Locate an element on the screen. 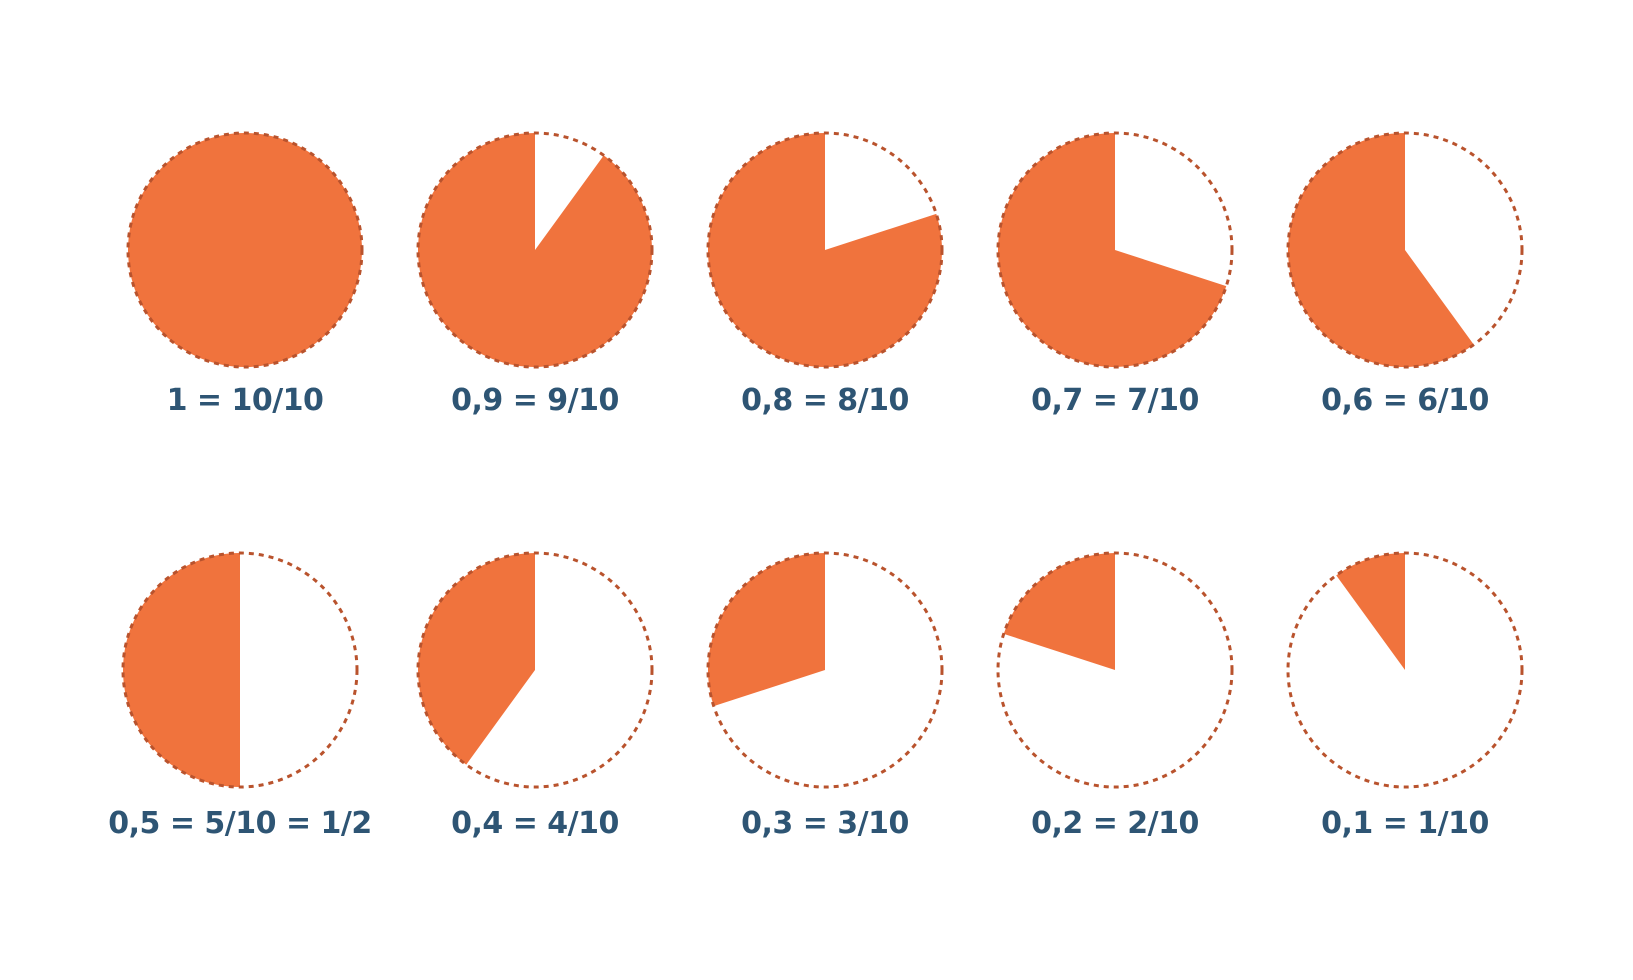 The image size is (1633, 980). fraction-item-0-2: 0,2 = 2/10 is located at coordinates (1115, 696).